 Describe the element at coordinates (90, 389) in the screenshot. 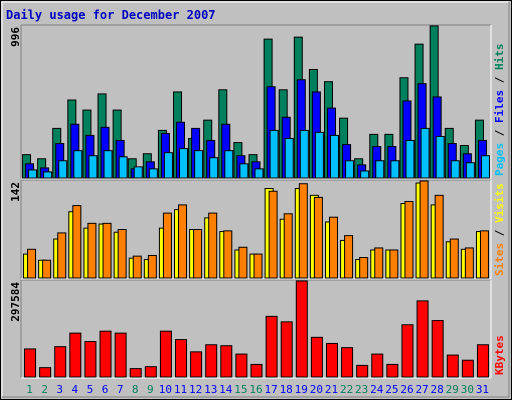

I see `x-tick-label: 5` at that location.